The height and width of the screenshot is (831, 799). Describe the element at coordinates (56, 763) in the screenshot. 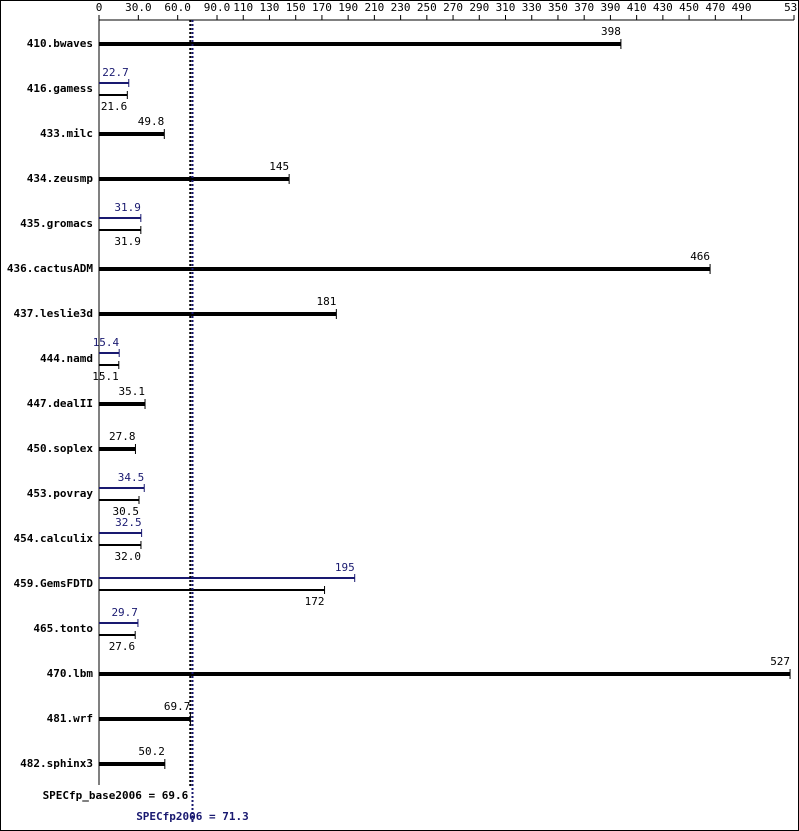

I see `category-label: 482.sphinx3` at that location.